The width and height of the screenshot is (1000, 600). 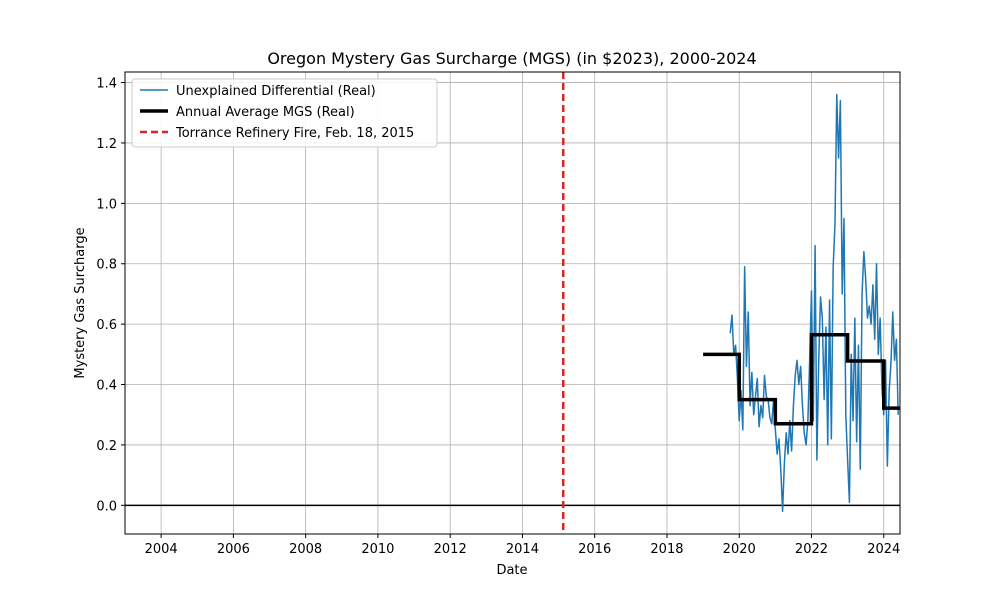 I want to click on x-tick-label: 2004, so click(x=161, y=549).